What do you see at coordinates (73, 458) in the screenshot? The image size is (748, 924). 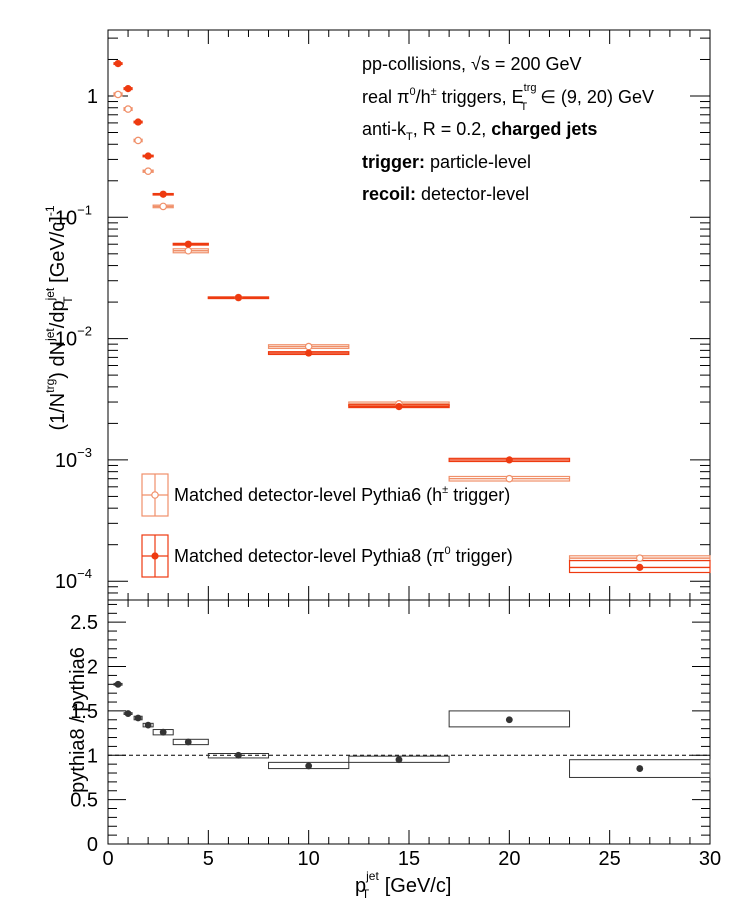 I see `top-y-tick-label: 10⁻³` at bounding box center [73, 458].